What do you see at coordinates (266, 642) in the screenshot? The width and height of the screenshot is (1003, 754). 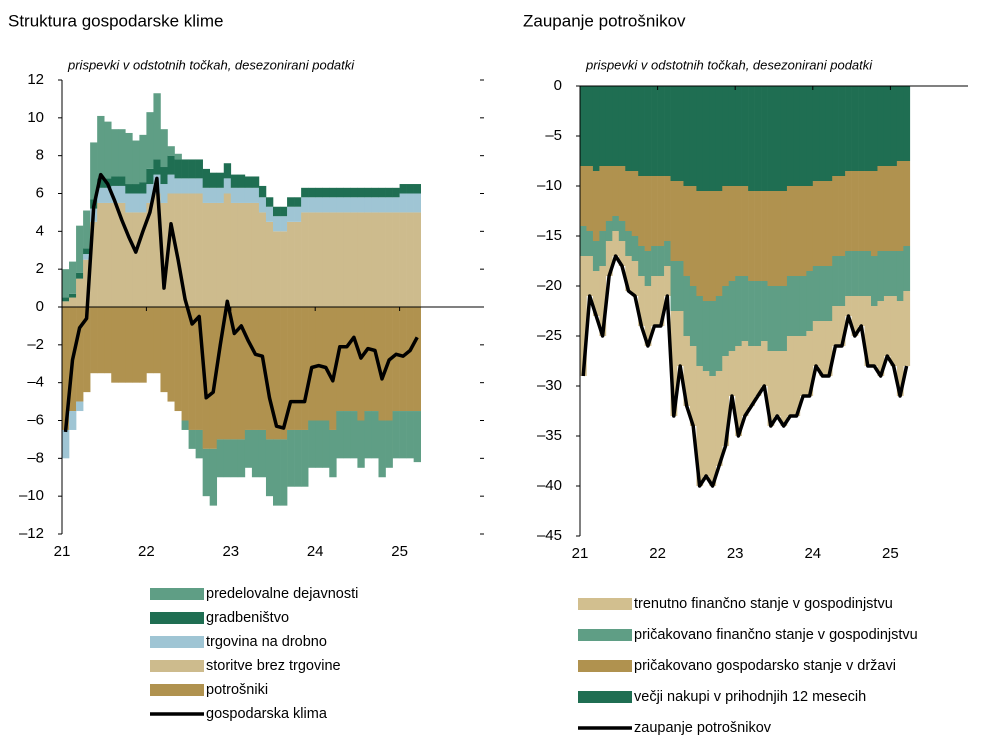 I see `legend-label: trgovina na drobno` at bounding box center [266, 642].